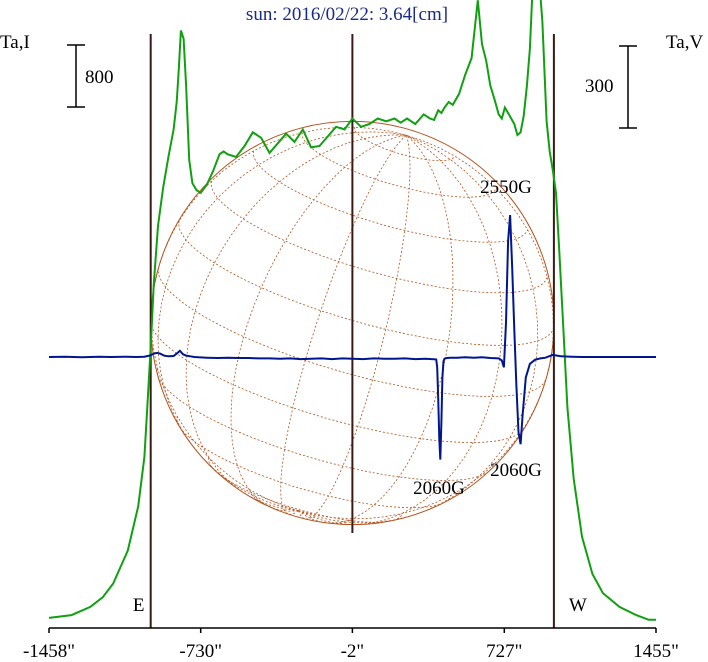 This screenshot has width=708, height=662. What do you see at coordinates (578, 605) in the screenshot?
I see `limb-label: W` at bounding box center [578, 605].